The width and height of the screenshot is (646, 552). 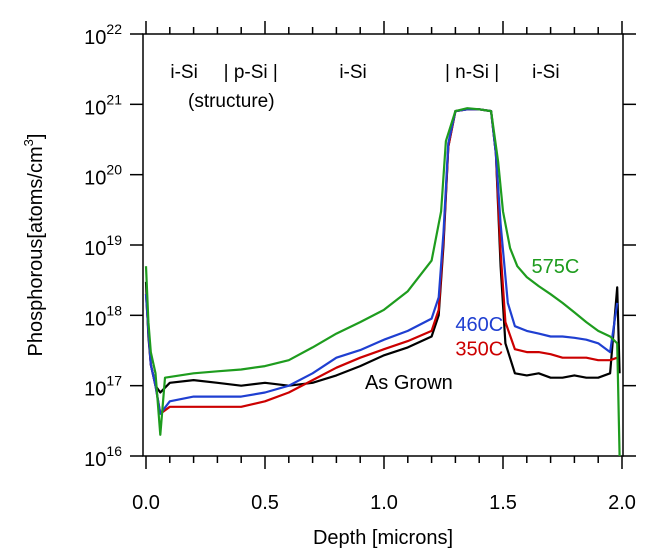 What do you see at coordinates (251, 72) in the screenshot?
I see `structure-label: | p-Si |` at bounding box center [251, 72].